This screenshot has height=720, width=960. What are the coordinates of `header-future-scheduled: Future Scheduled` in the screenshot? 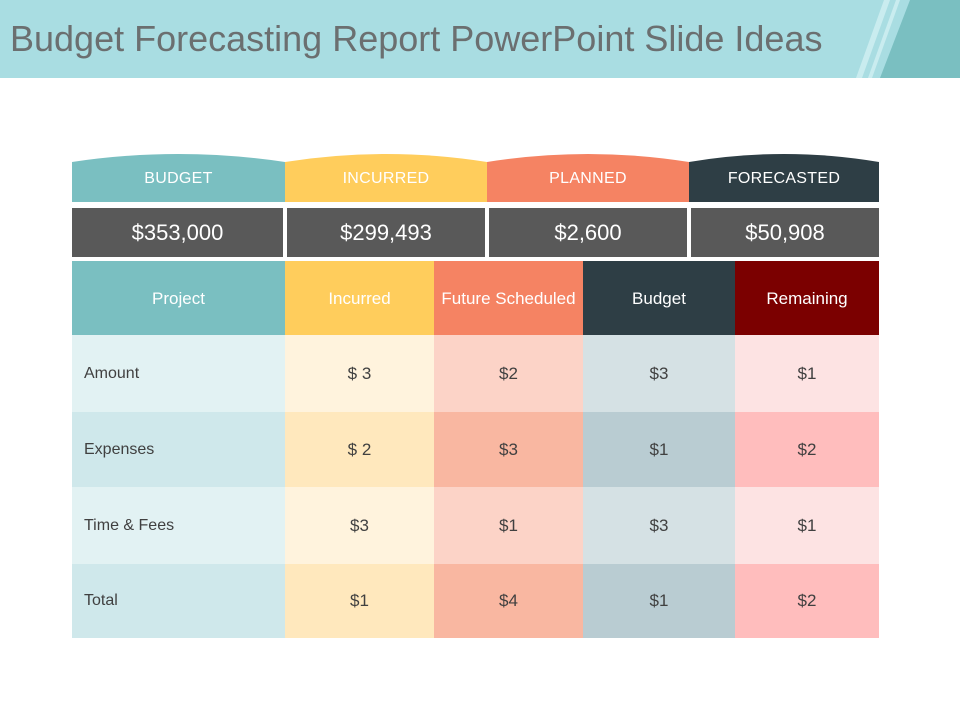 It's located at (508, 298).